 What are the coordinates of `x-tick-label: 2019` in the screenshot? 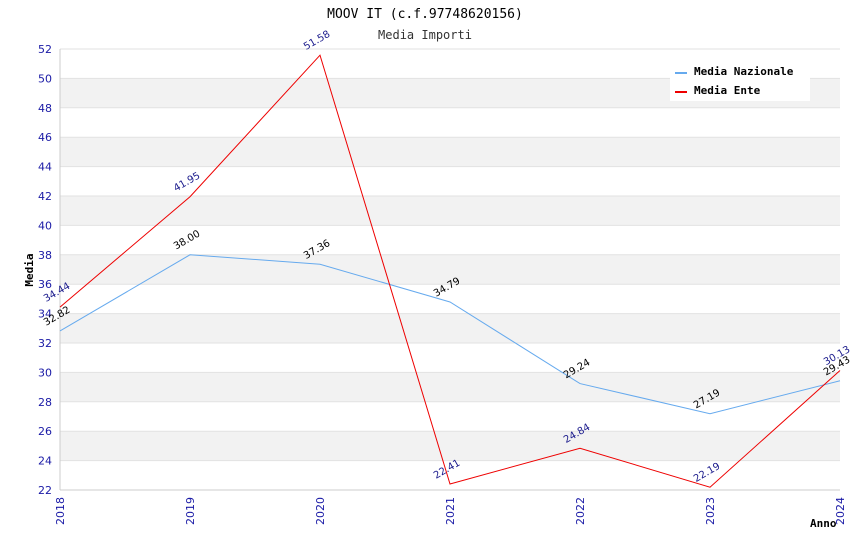 It's located at (190, 511).